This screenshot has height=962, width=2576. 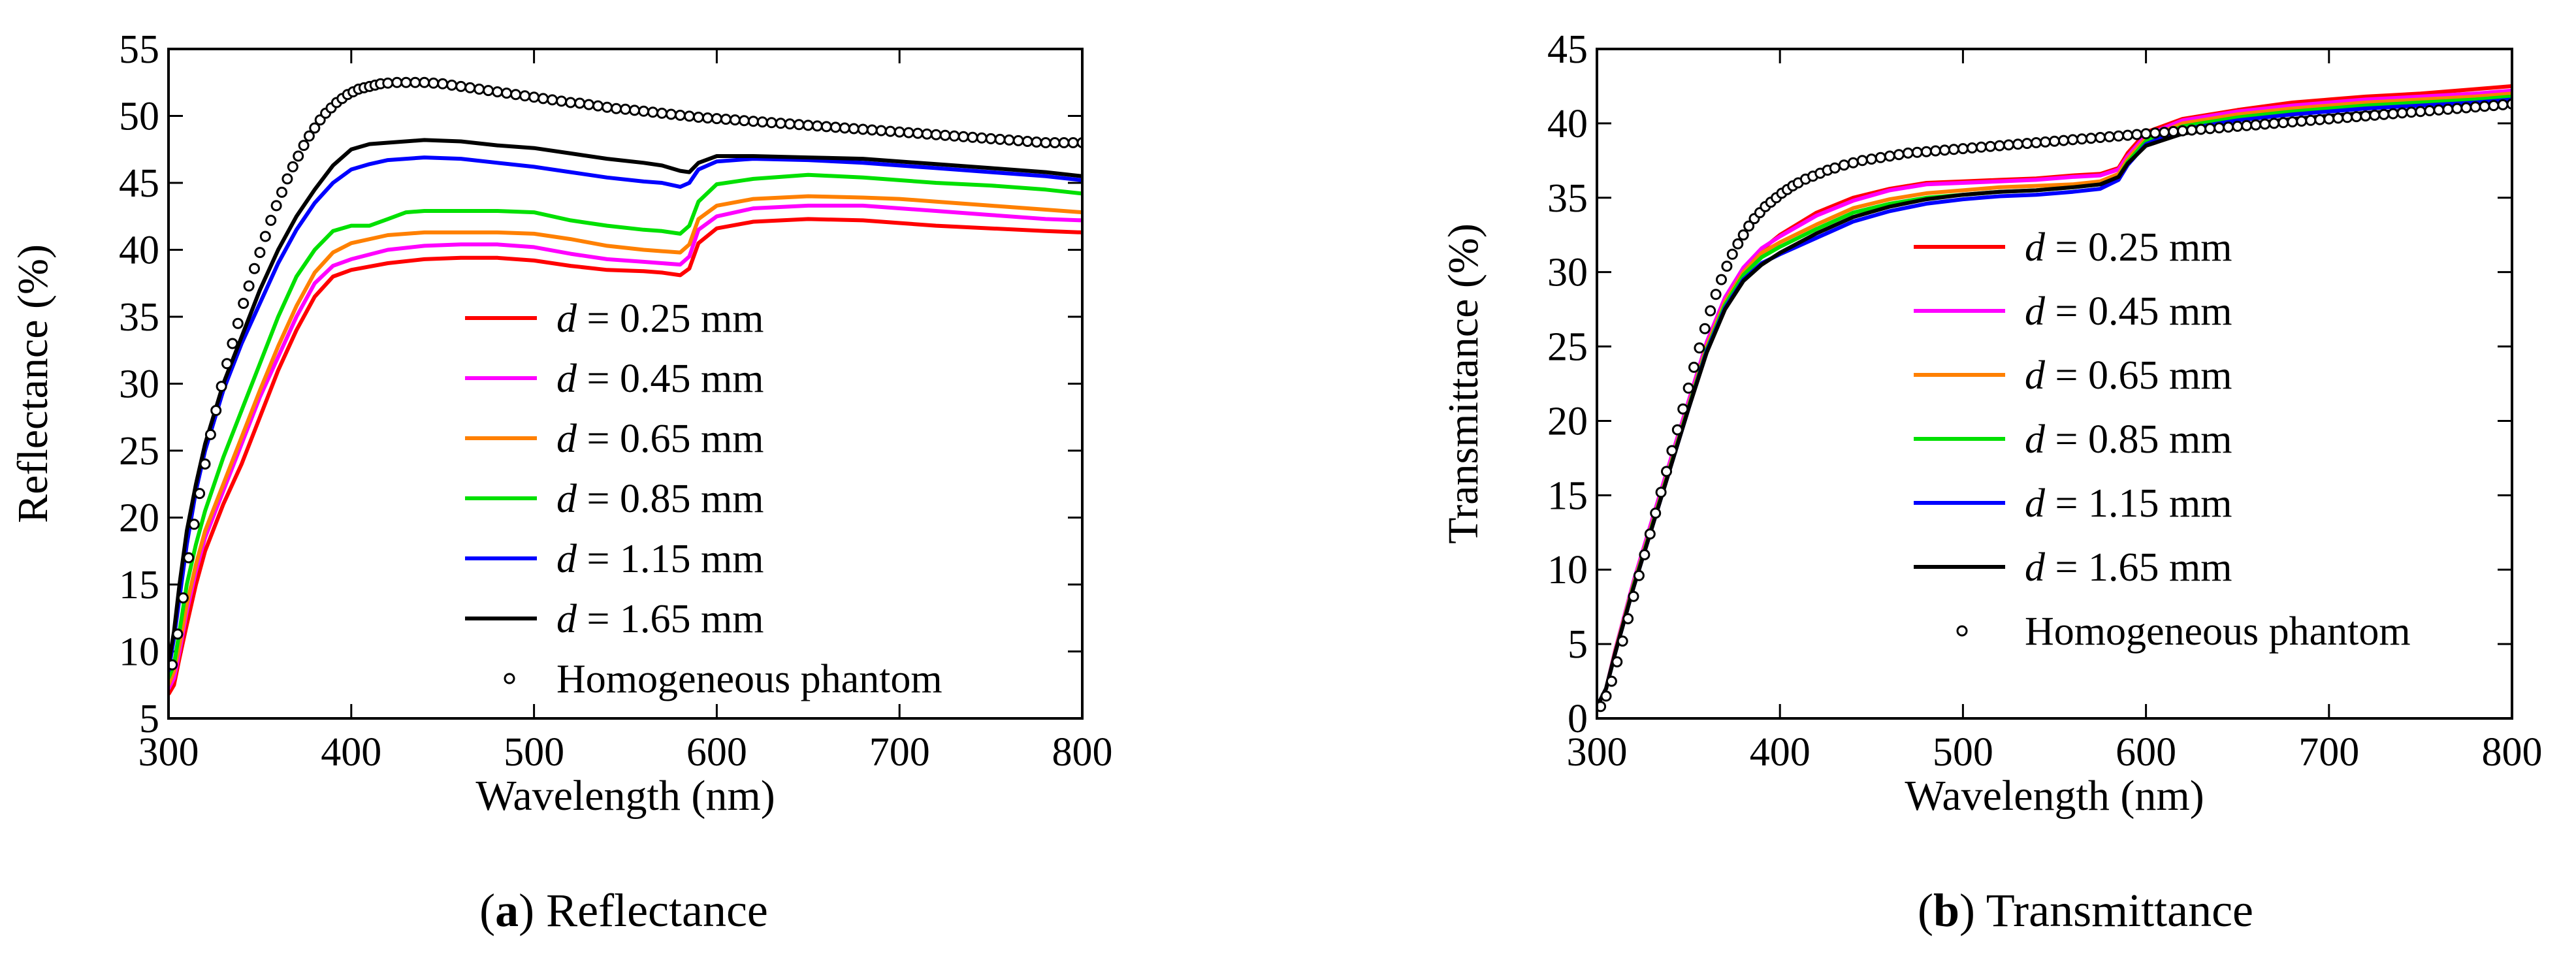 What do you see at coordinates (1925, 910) in the screenshot?
I see `caption-open: (` at bounding box center [1925, 910].